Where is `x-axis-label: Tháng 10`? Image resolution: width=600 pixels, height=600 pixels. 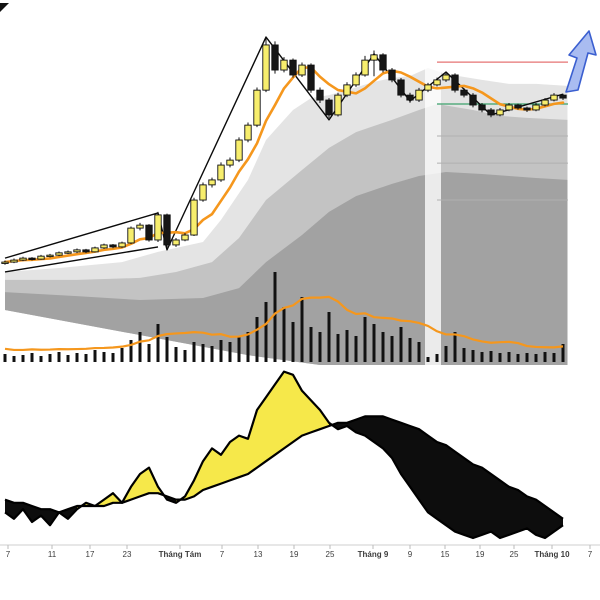 x-axis-label: Tháng 10 is located at coordinates (552, 554).